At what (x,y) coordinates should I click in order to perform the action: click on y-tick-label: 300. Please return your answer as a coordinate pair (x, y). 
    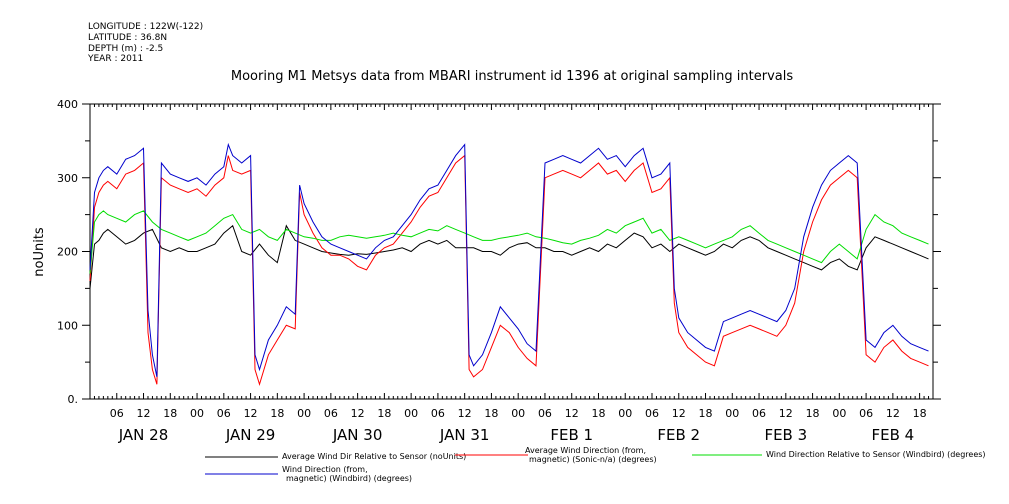
    Looking at the image, I should click on (67, 178).